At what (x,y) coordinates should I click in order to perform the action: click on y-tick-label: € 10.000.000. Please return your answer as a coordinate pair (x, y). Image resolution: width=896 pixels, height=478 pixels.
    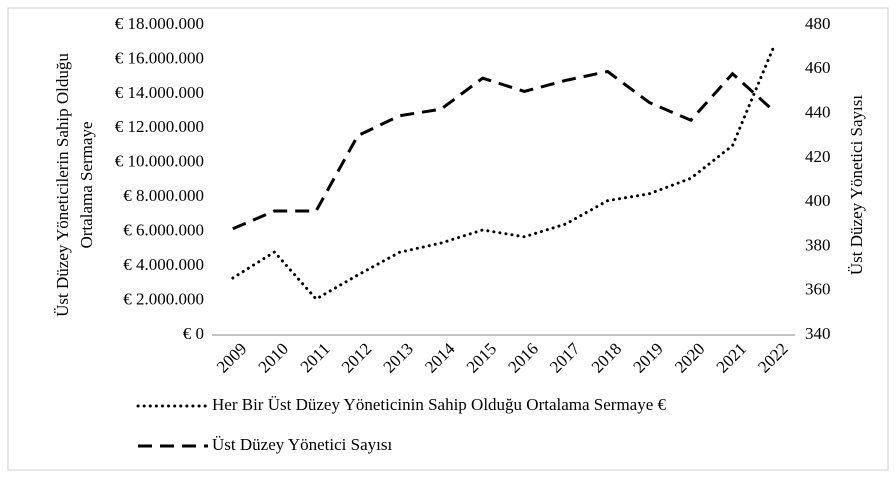
    Looking at the image, I should click on (159, 161).